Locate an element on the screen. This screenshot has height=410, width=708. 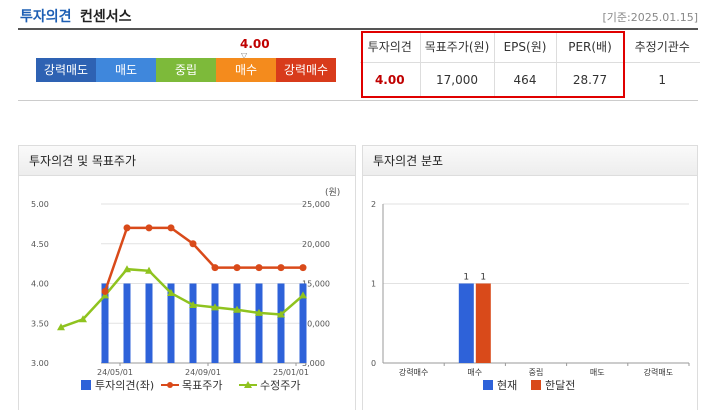
y-tick-label: 2 is located at coordinates (373, 204).